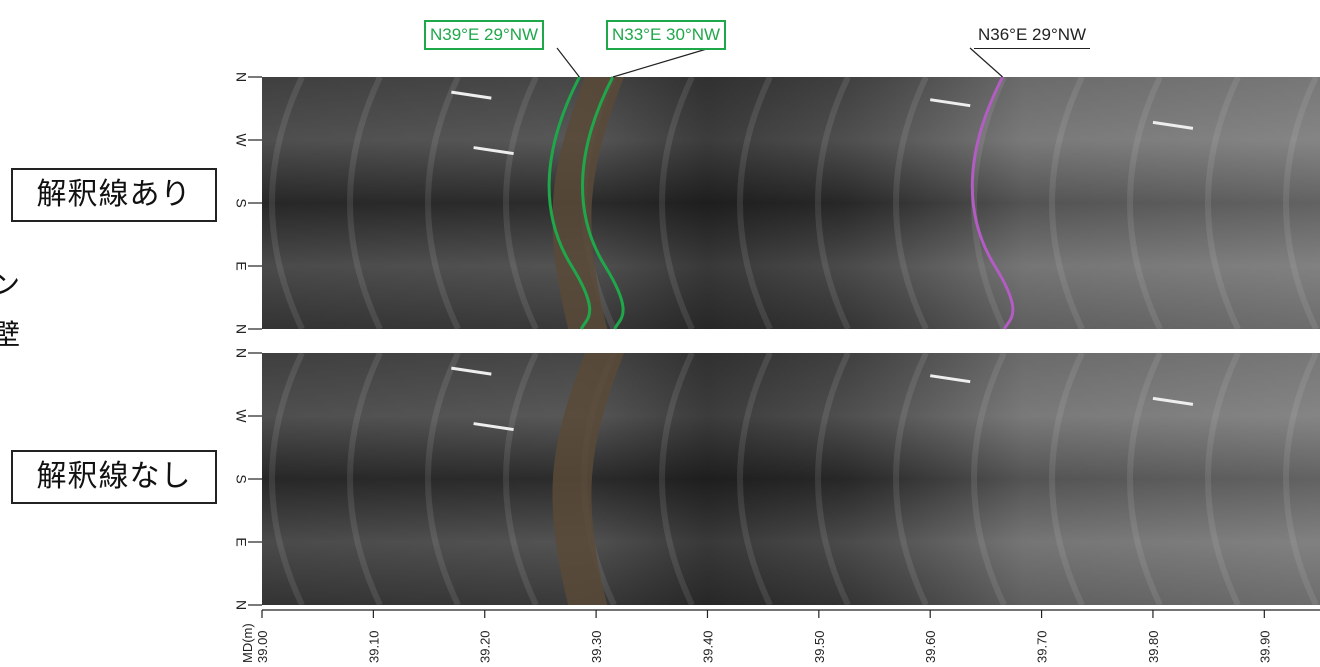  What do you see at coordinates (1042, 646) in the screenshot?
I see `depth-tick-label: 39.70` at bounding box center [1042, 646].